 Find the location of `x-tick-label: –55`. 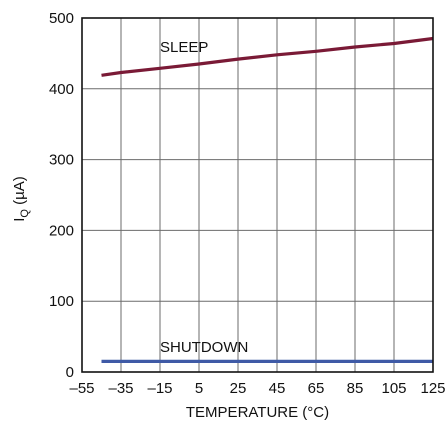

x-tick-label: –55 is located at coordinates (81, 388).